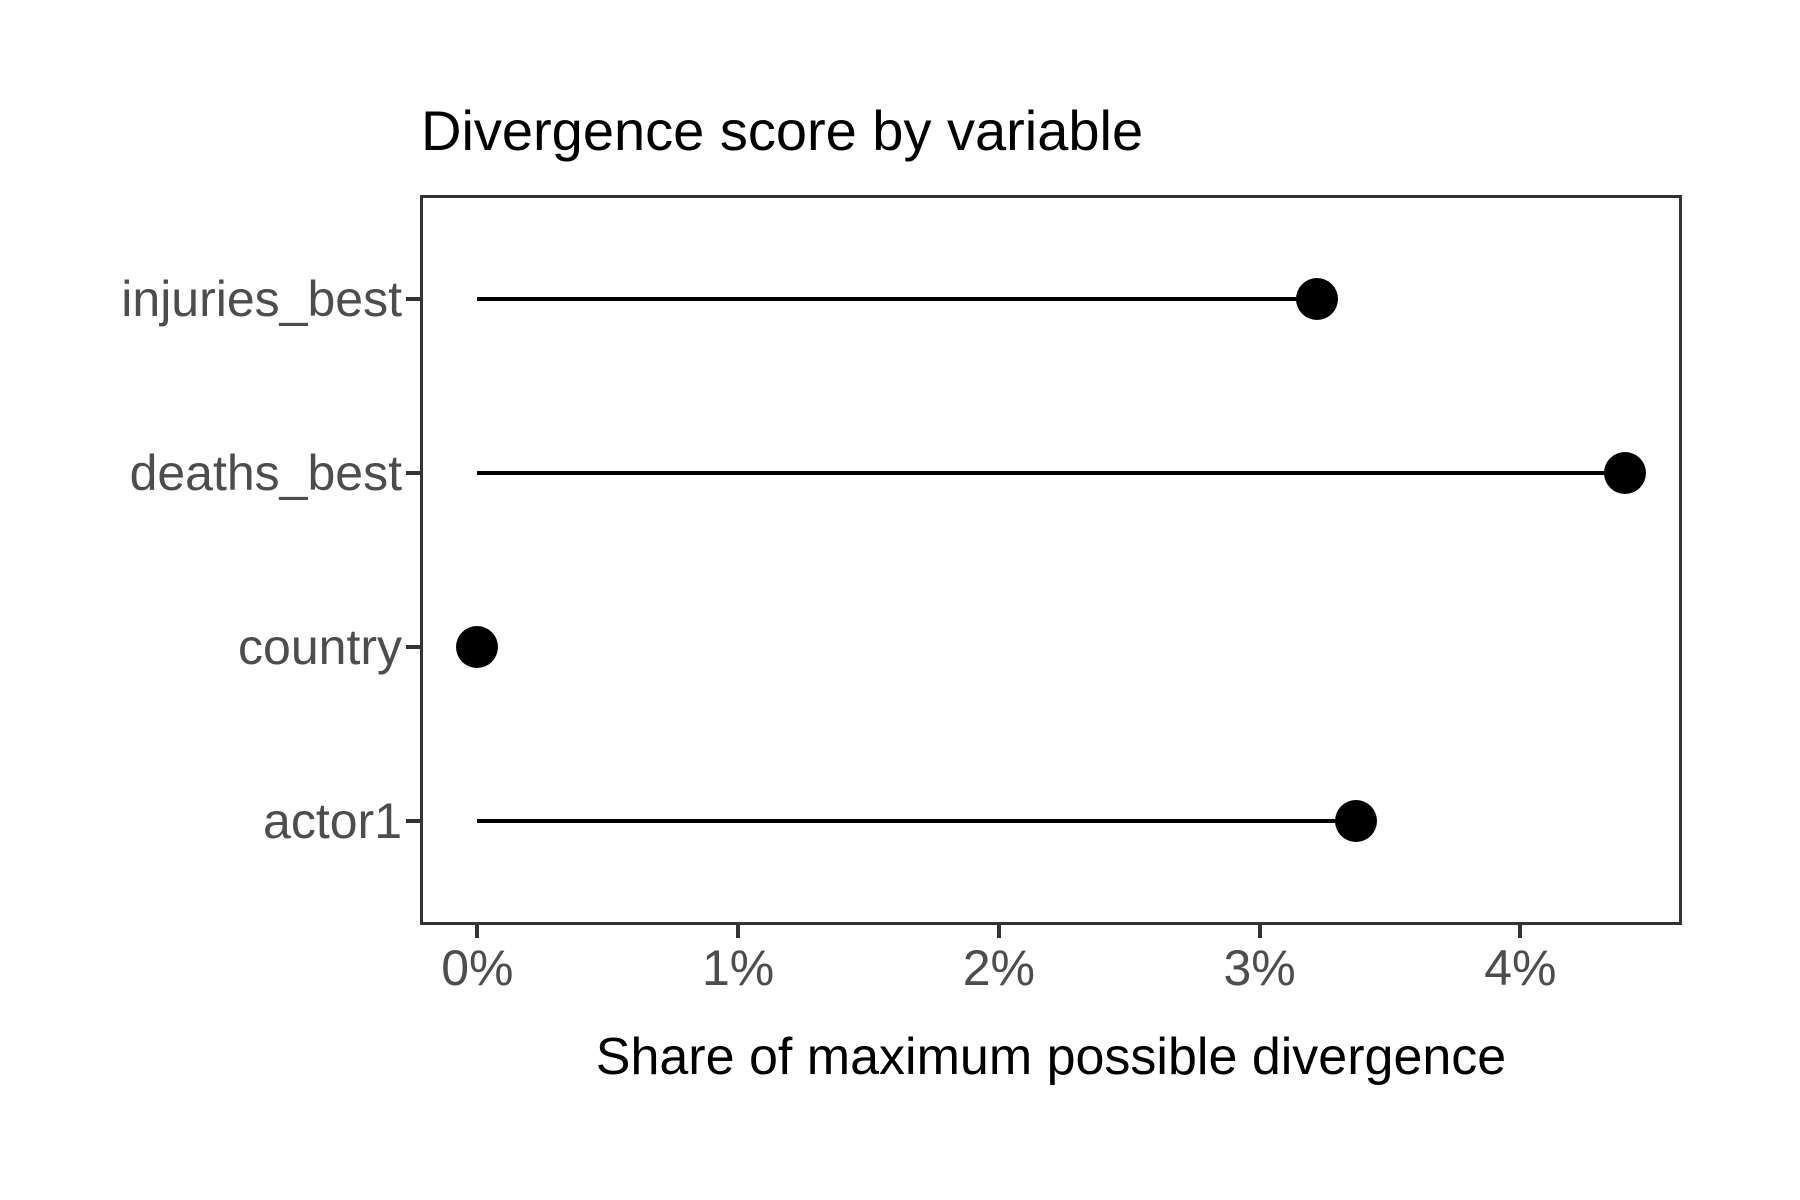 The width and height of the screenshot is (1800, 1200). What do you see at coordinates (477, 968) in the screenshot?
I see `x-axis-tick-label: 0%` at bounding box center [477, 968].